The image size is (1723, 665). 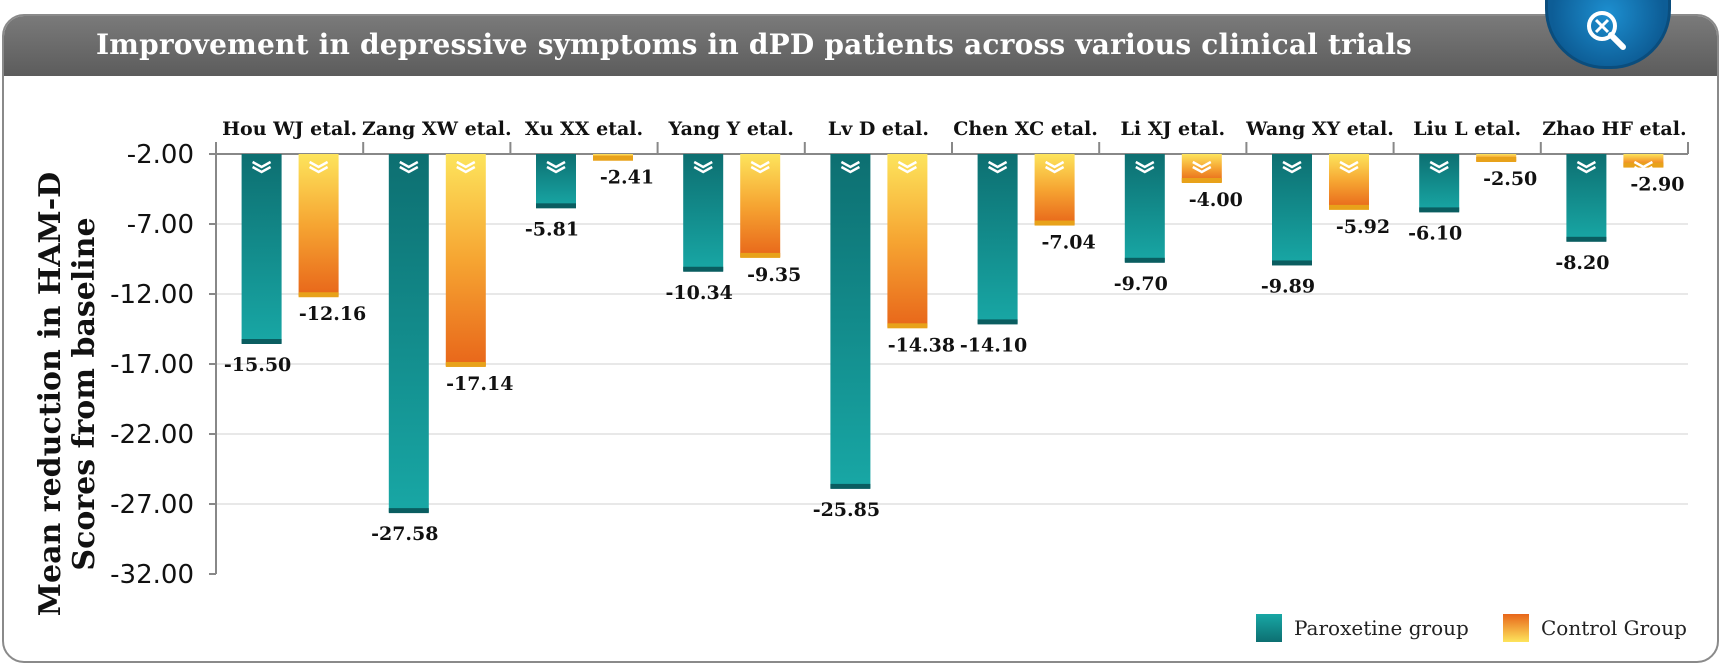 What do you see at coordinates (993, 345) in the screenshot?
I see `data-label: -14.10` at bounding box center [993, 345].